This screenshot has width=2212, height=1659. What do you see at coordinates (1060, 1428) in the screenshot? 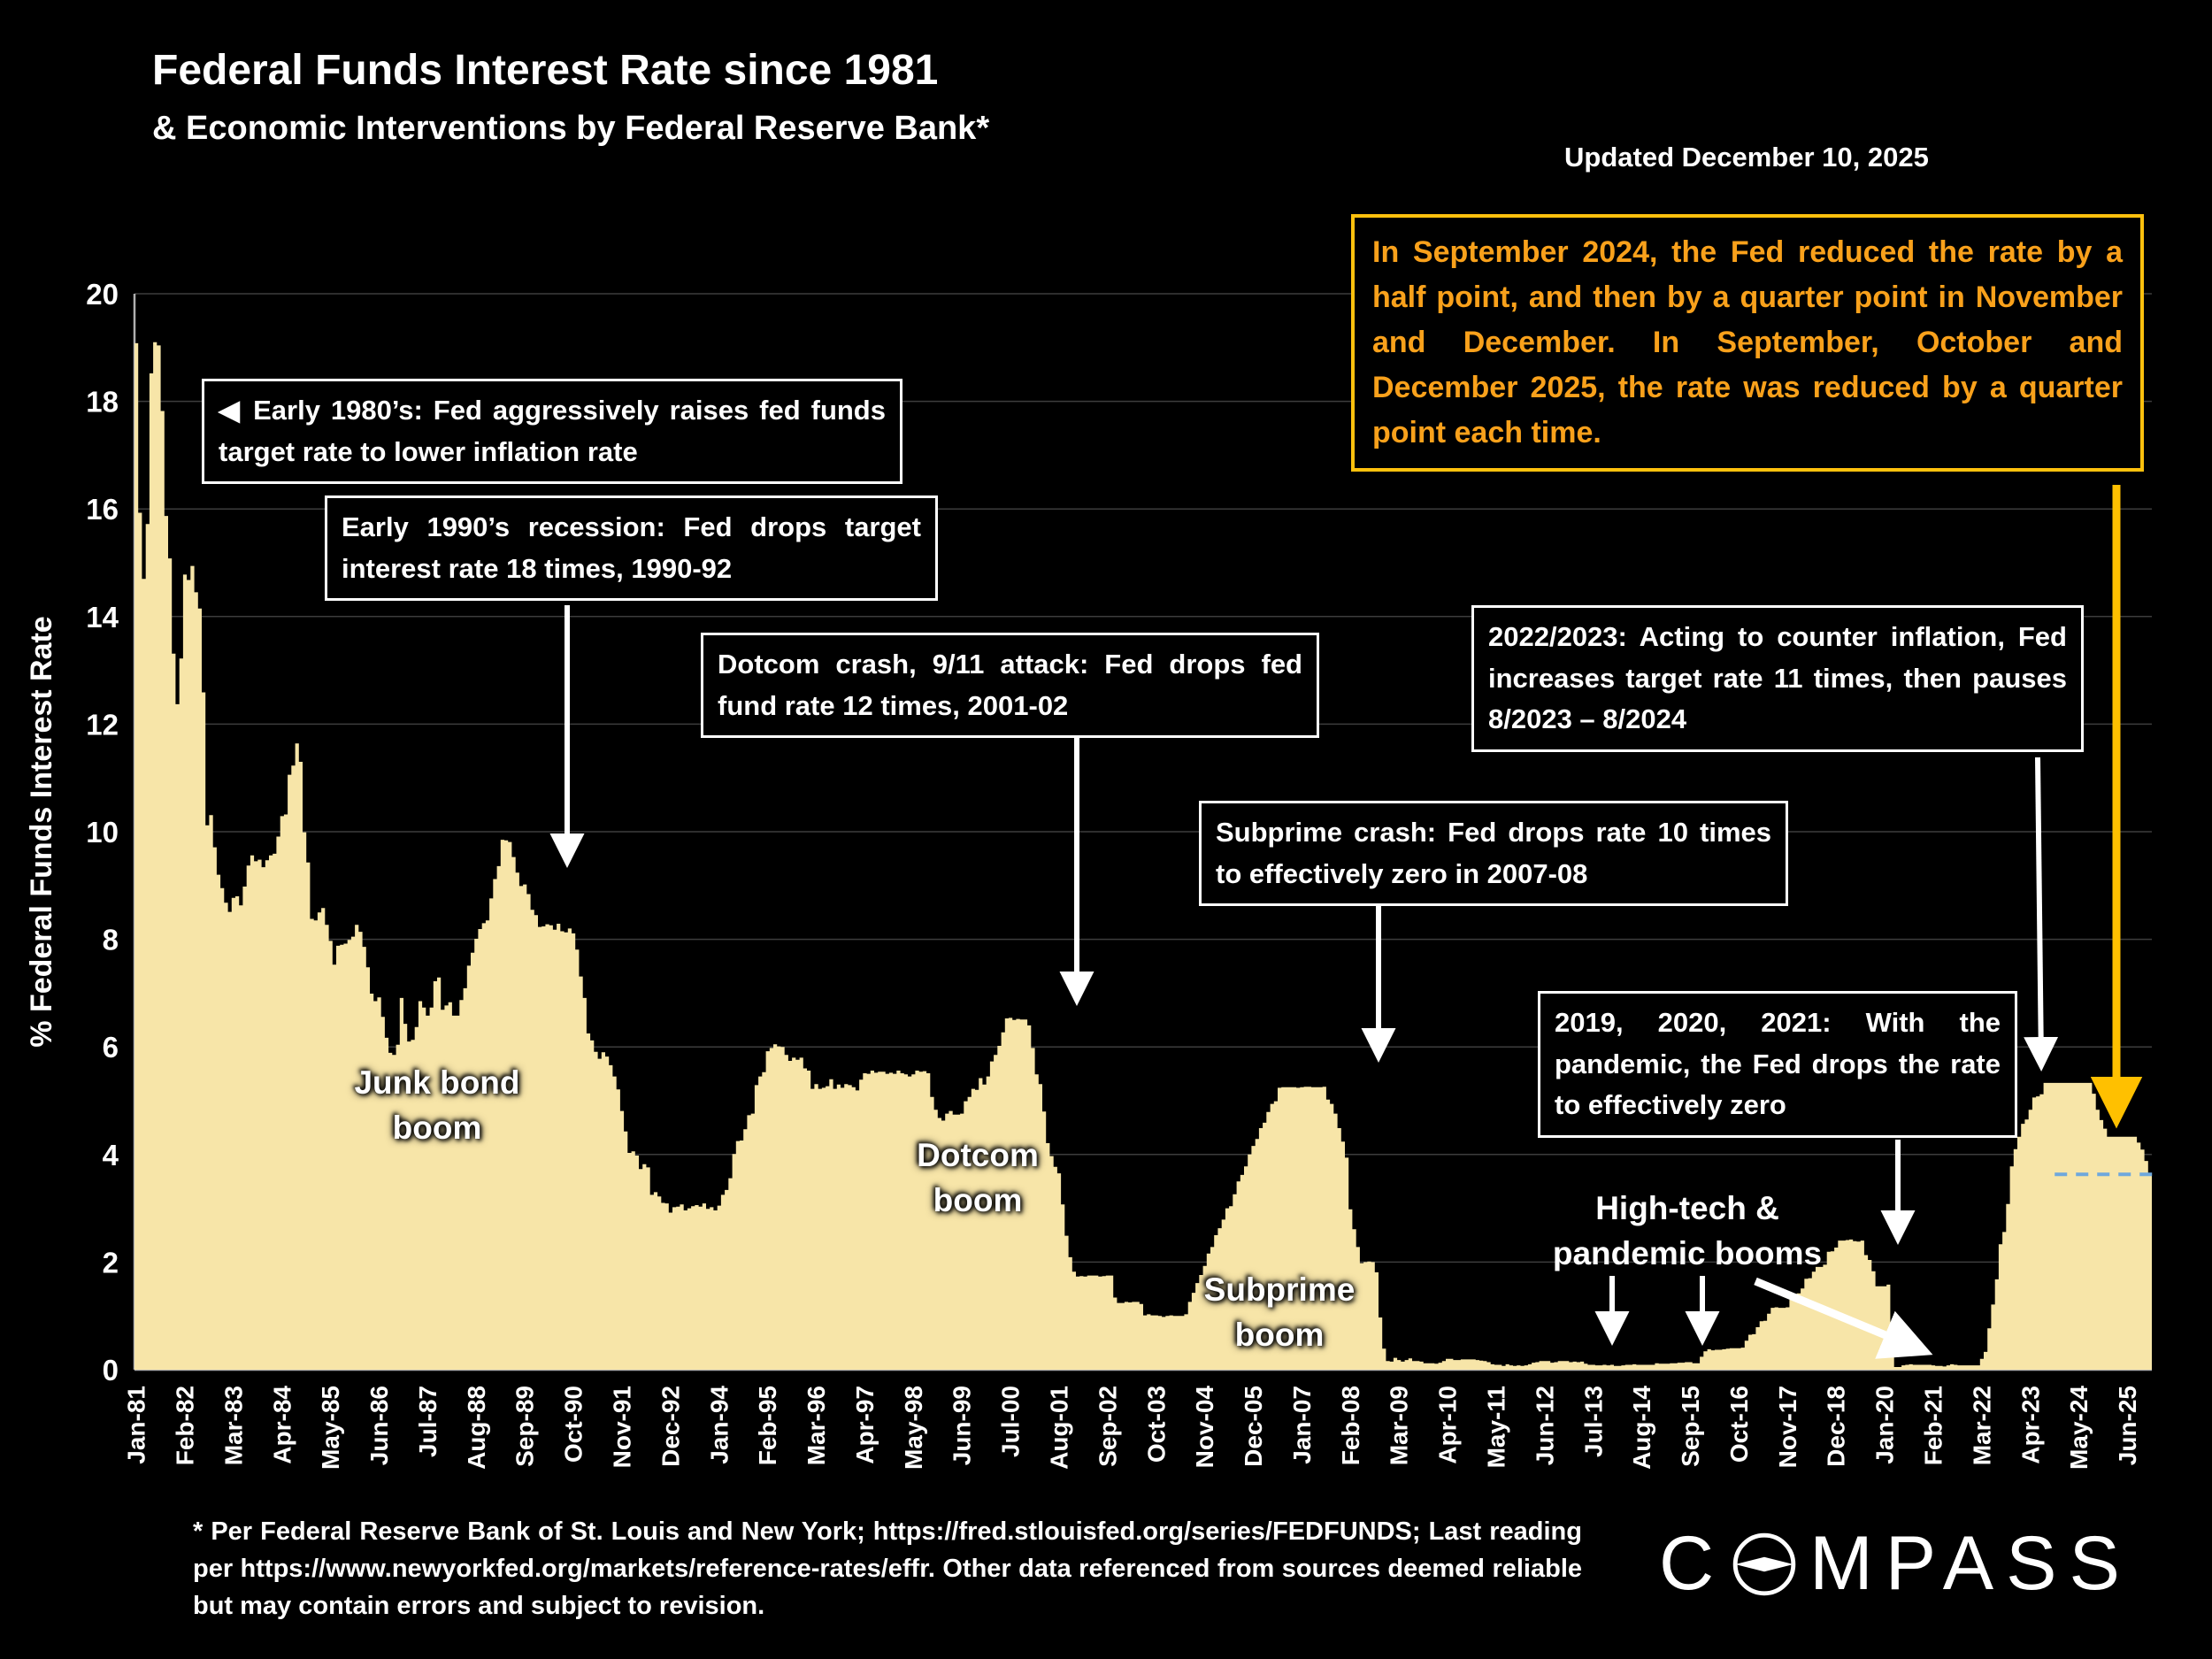
I see `x-tick-label: Aug-01` at bounding box center [1060, 1428].